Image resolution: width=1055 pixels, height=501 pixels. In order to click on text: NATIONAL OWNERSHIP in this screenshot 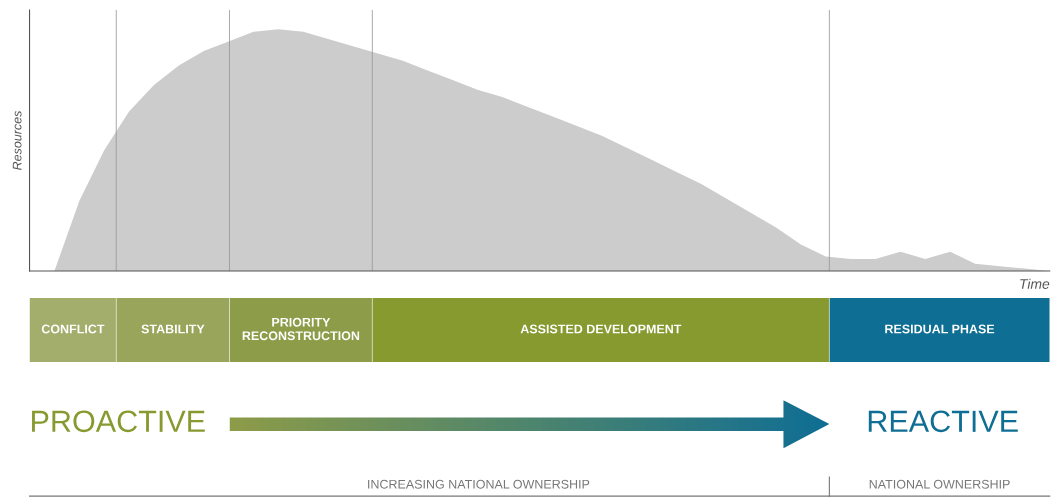, I will do `click(939, 484)`.